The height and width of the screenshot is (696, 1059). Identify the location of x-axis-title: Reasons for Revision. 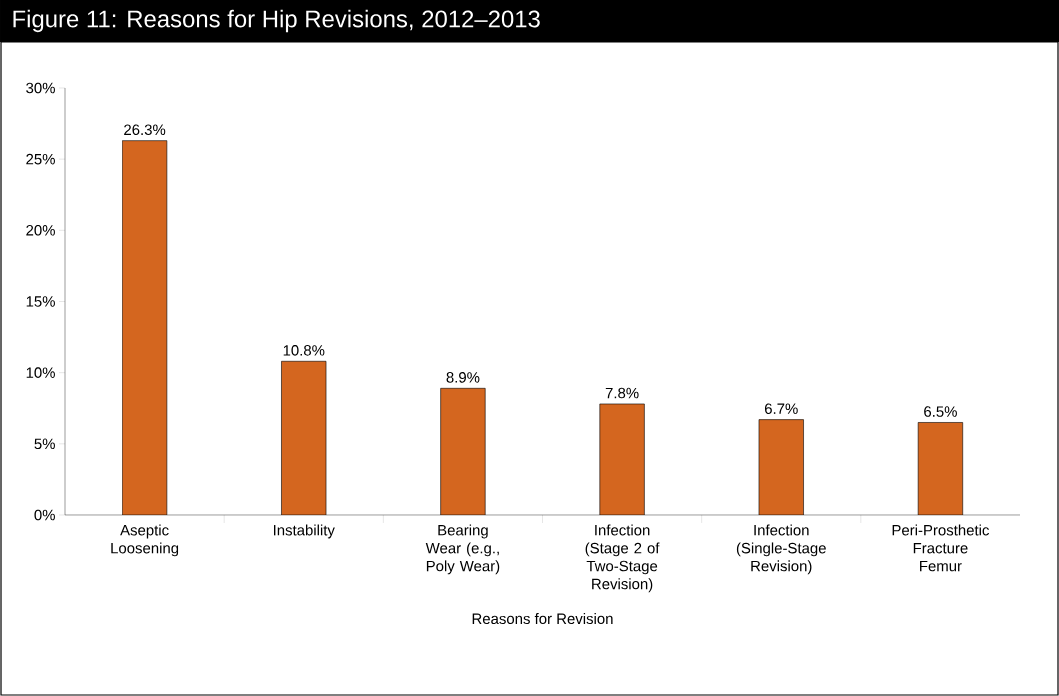
(542, 619).